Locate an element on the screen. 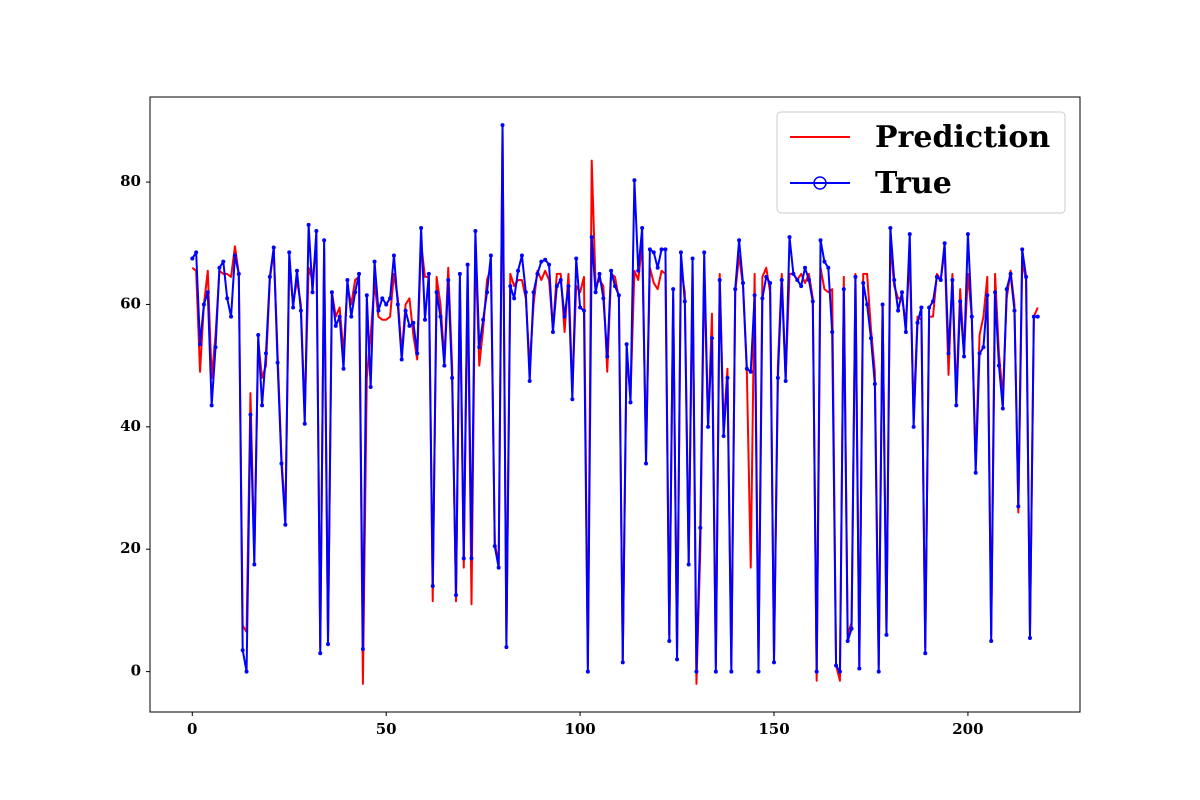  y-tick-label: 80 is located at coordinates (130, 181).